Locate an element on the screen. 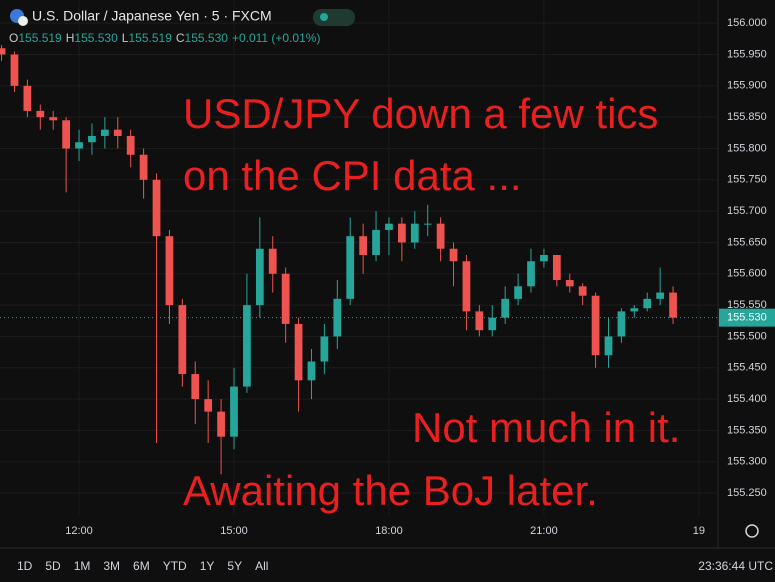 The image size is (775, 582). last-price-box is located at coordinates (747, 317).